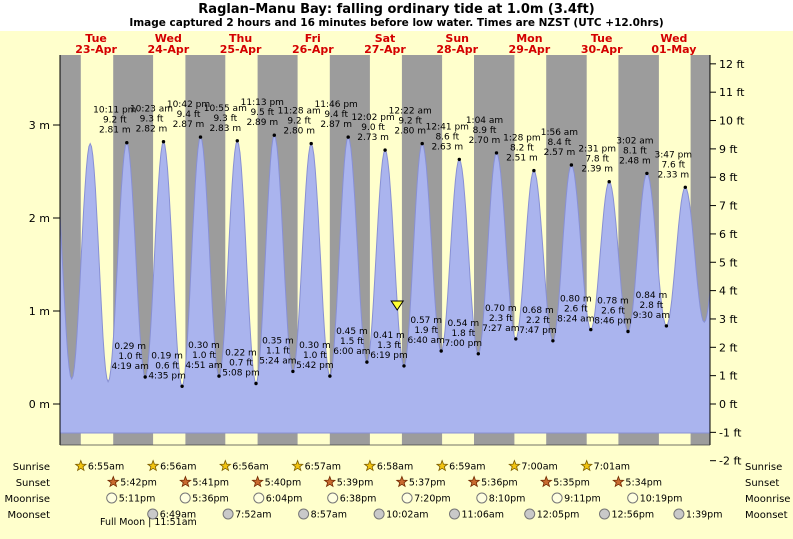 The width and height of the screenshot is (793, 539). What do you see at coordinates (241, 374) in the screenshot?
I see `low-tide-time: 5:08 pm` at bounding box center [241, 374].